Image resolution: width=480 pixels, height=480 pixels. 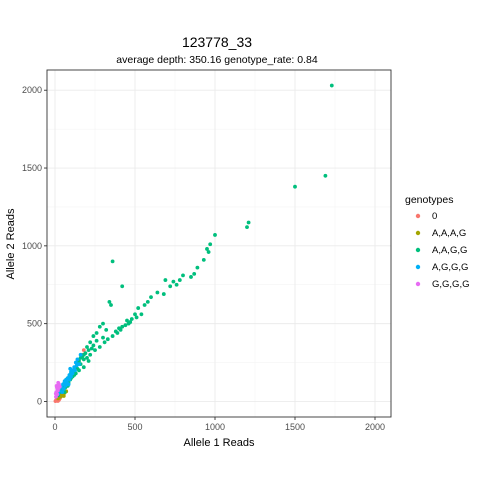 What do you see at coordinates (215, 427) in the screenshot?
I see `x-tick-label: 1000` at bounding box center [215, 427].